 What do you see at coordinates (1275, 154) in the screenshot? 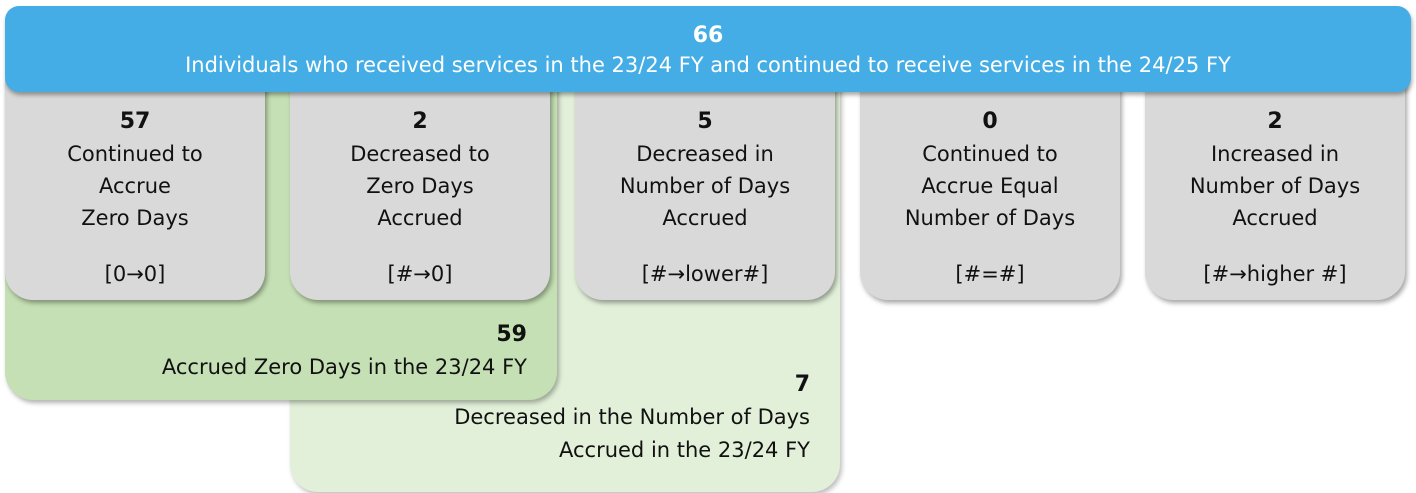
I see `box-label: Increased in` at bounding box center [1275, 154].